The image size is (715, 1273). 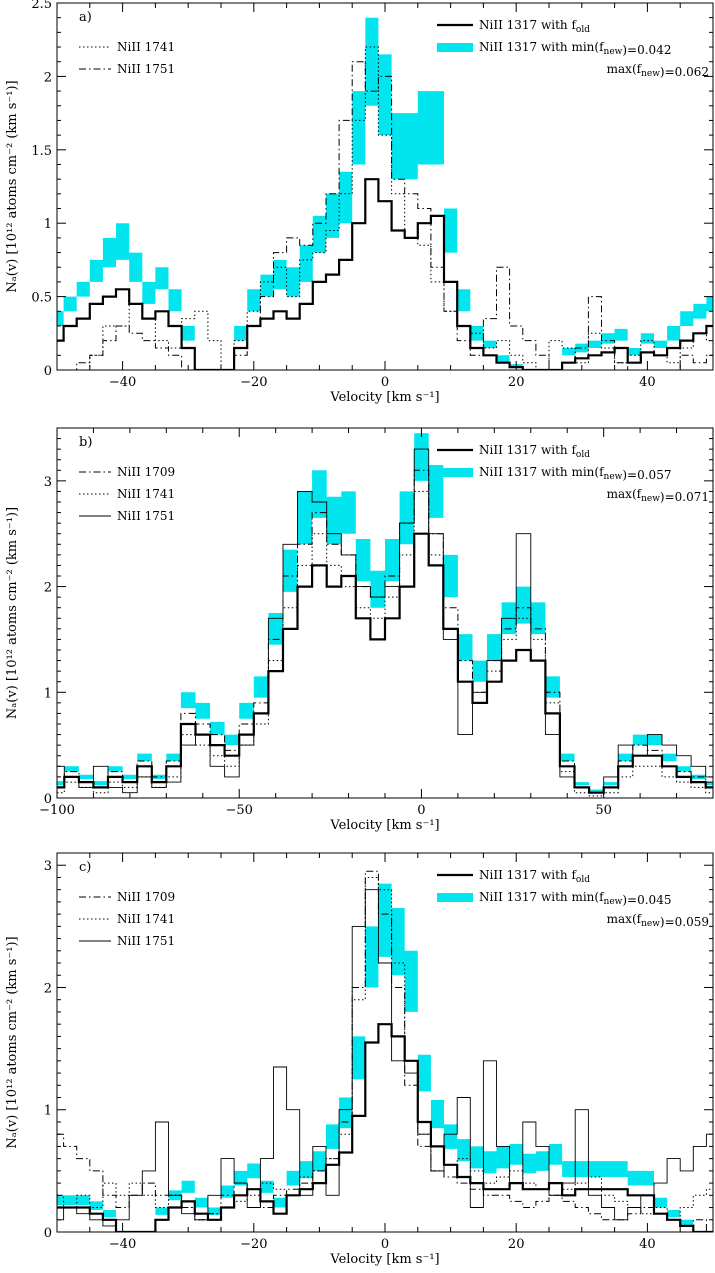 I want to click on x-tick-label: −50, so click(x=239, y=810).